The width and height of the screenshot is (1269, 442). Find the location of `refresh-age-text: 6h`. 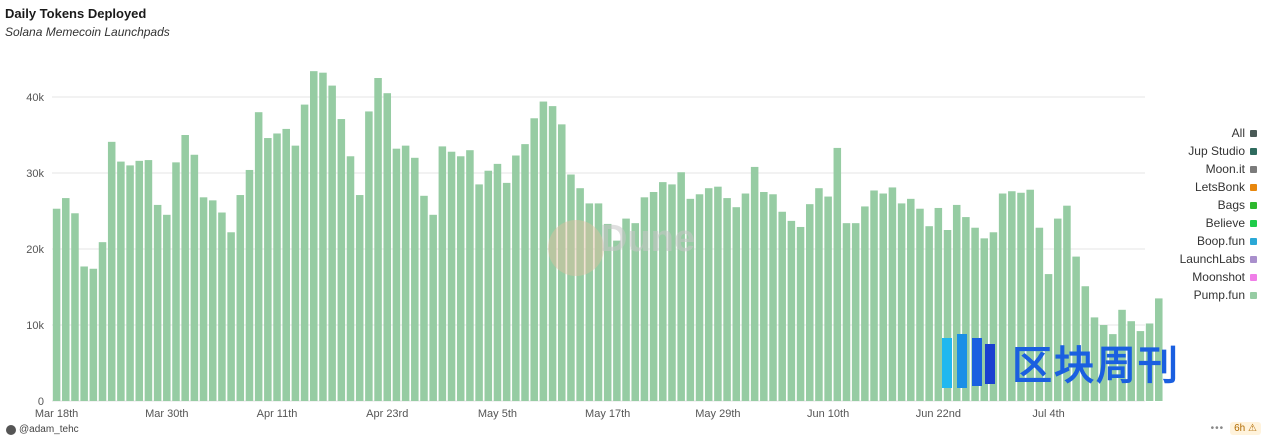

refresh-age-text: 6h is located at coordinates (1240, 428).